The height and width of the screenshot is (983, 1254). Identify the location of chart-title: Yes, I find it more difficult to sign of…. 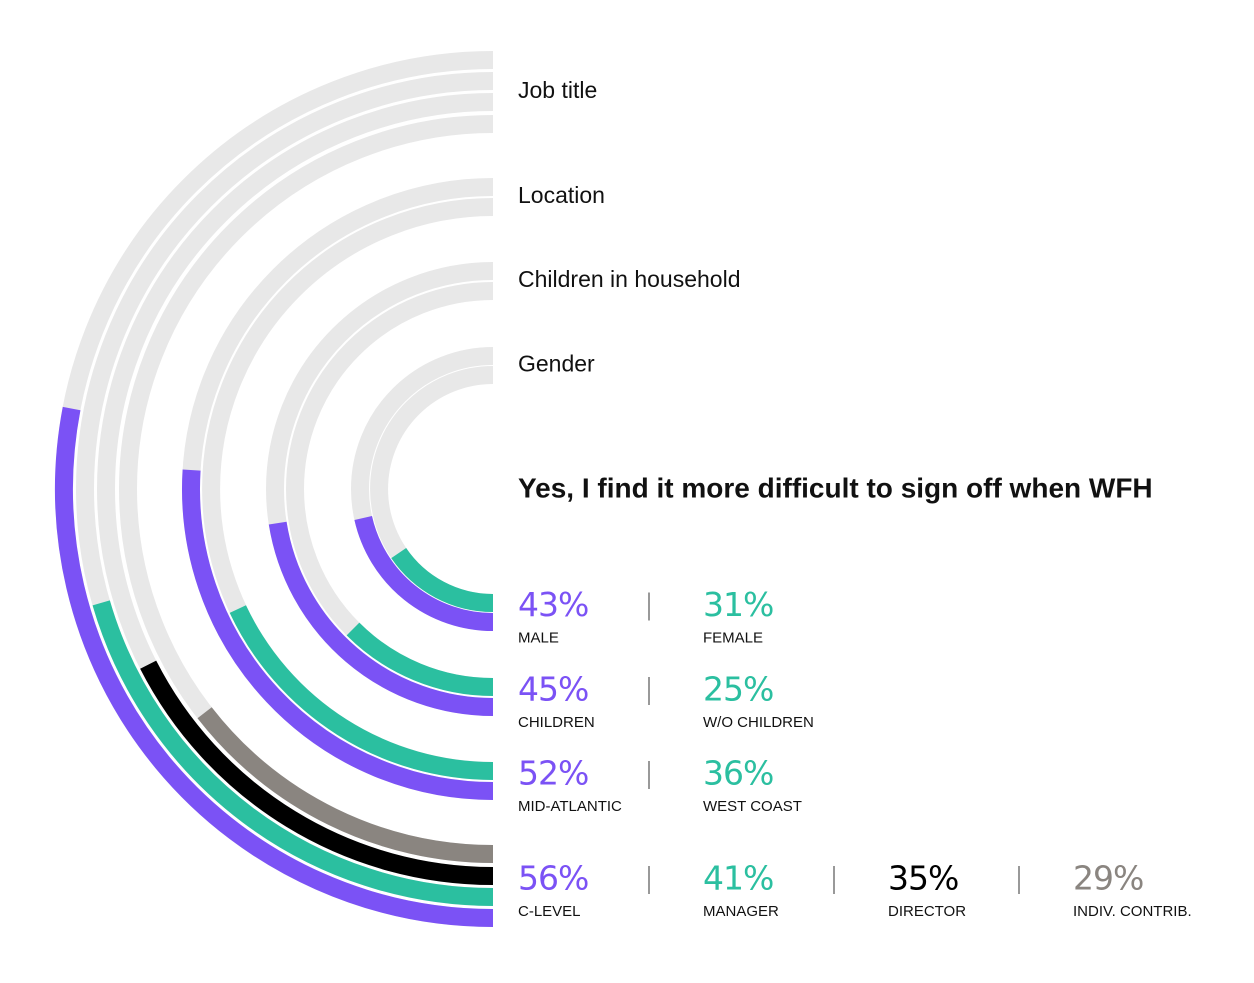
(835, 487).